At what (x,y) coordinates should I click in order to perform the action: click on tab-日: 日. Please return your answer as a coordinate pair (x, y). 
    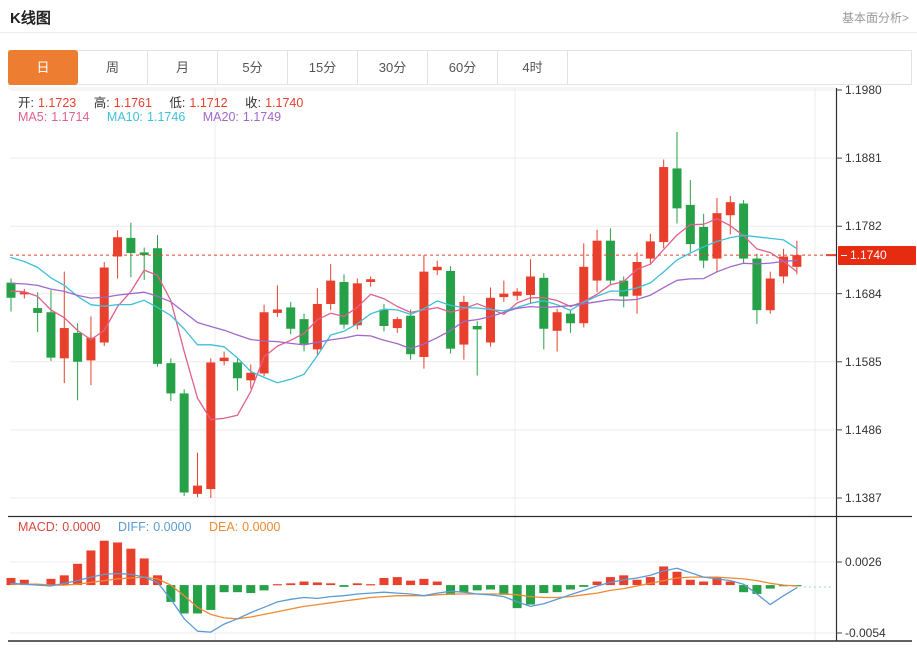
    Looking at the image, I should click on (43, 67).